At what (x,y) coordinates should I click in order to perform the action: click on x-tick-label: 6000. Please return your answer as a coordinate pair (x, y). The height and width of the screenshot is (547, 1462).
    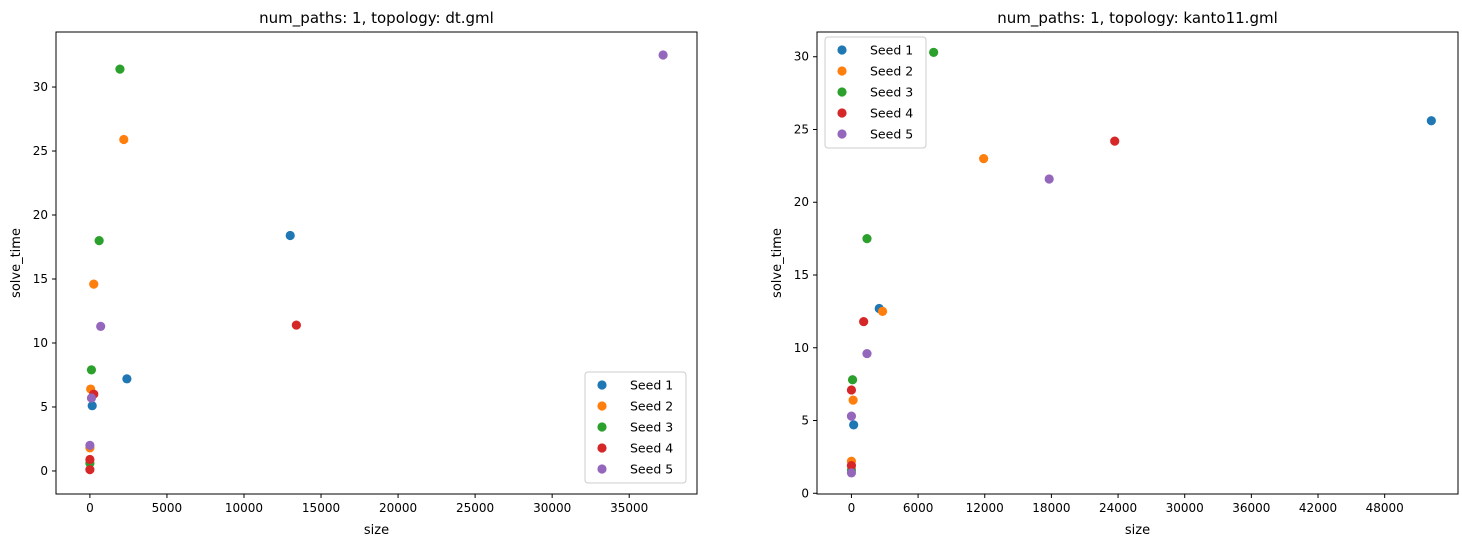
    Looking at the image, I should click on (918, 508).